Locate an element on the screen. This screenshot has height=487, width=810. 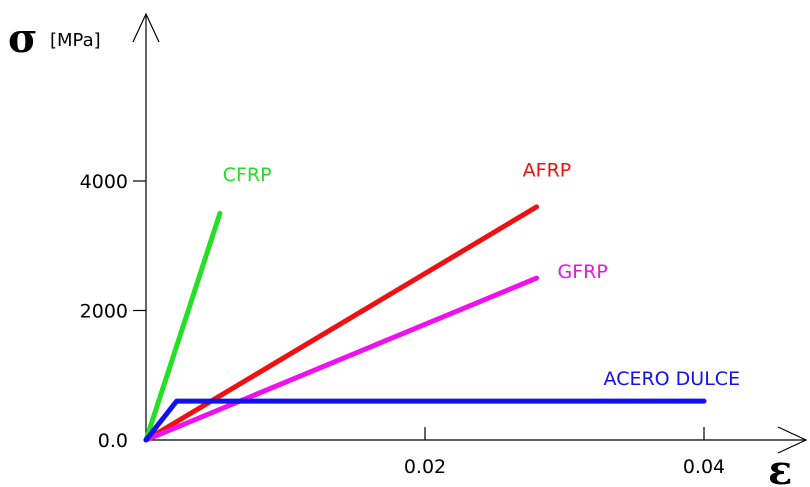
series-label-gfrp: GFRP is located at coordinates (583, 272).